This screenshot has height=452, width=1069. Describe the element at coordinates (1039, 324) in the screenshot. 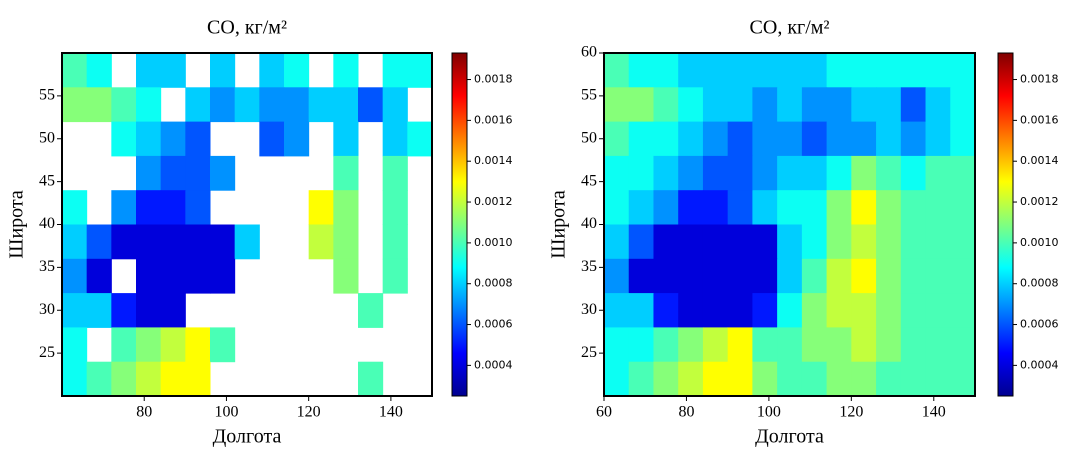

I see `colorbar-tick-label: 0.0006` at that location.